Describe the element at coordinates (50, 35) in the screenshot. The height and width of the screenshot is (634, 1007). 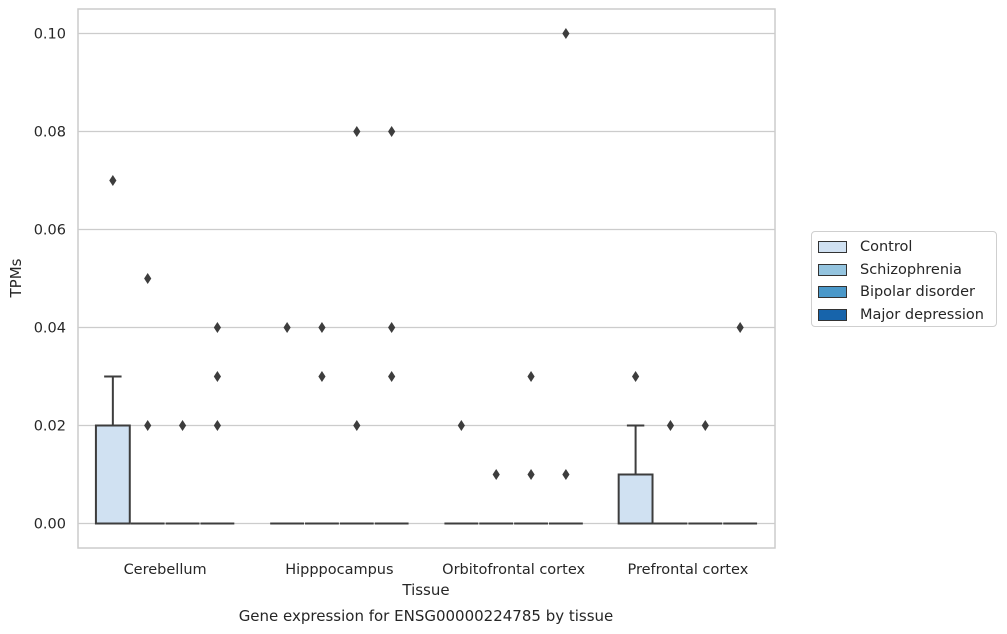
I see `y-tick-label: 0.10` at that location.